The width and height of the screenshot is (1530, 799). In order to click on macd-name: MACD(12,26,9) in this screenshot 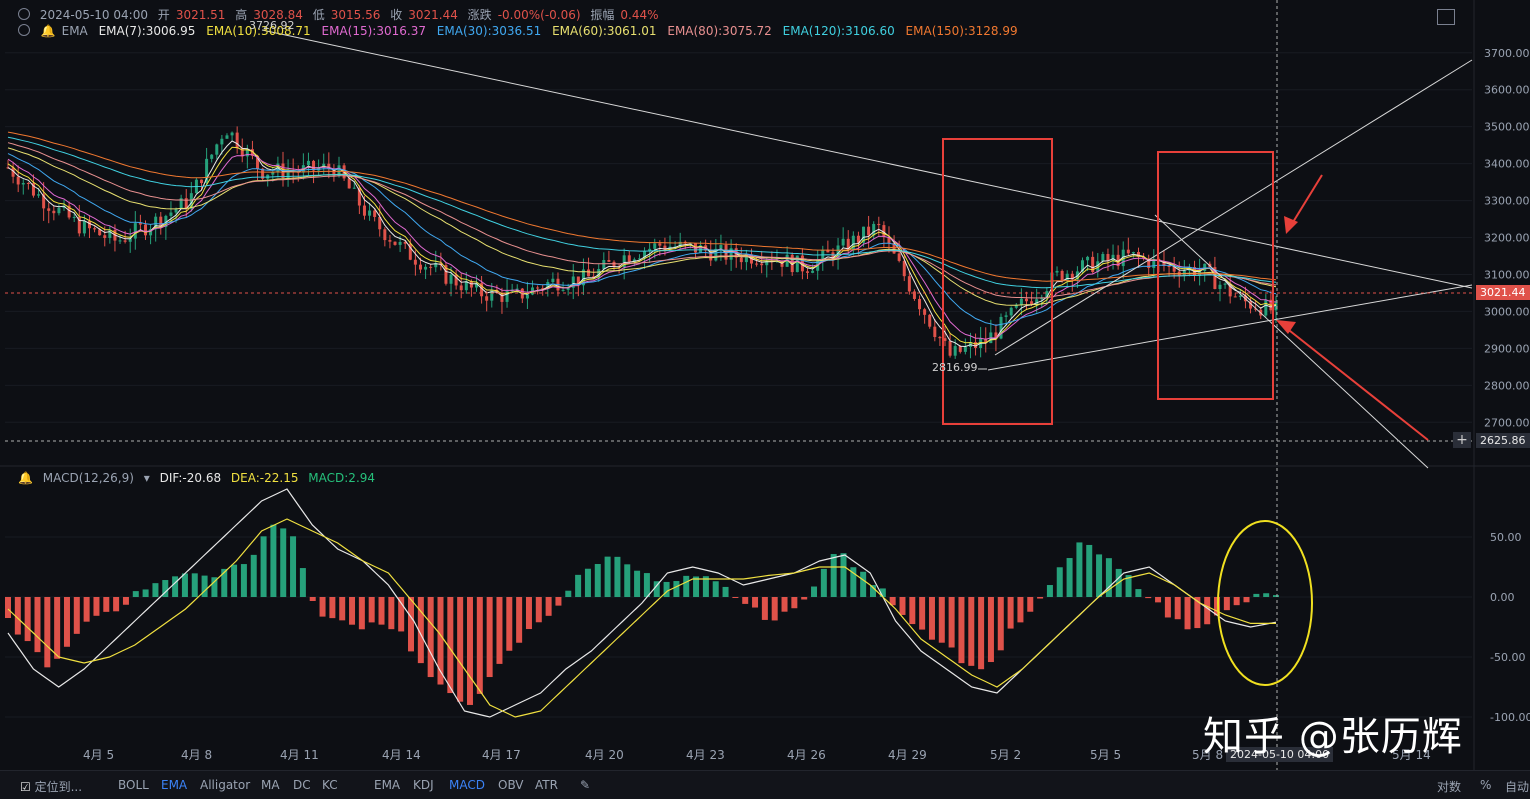, I will do `click(88, 478)`.